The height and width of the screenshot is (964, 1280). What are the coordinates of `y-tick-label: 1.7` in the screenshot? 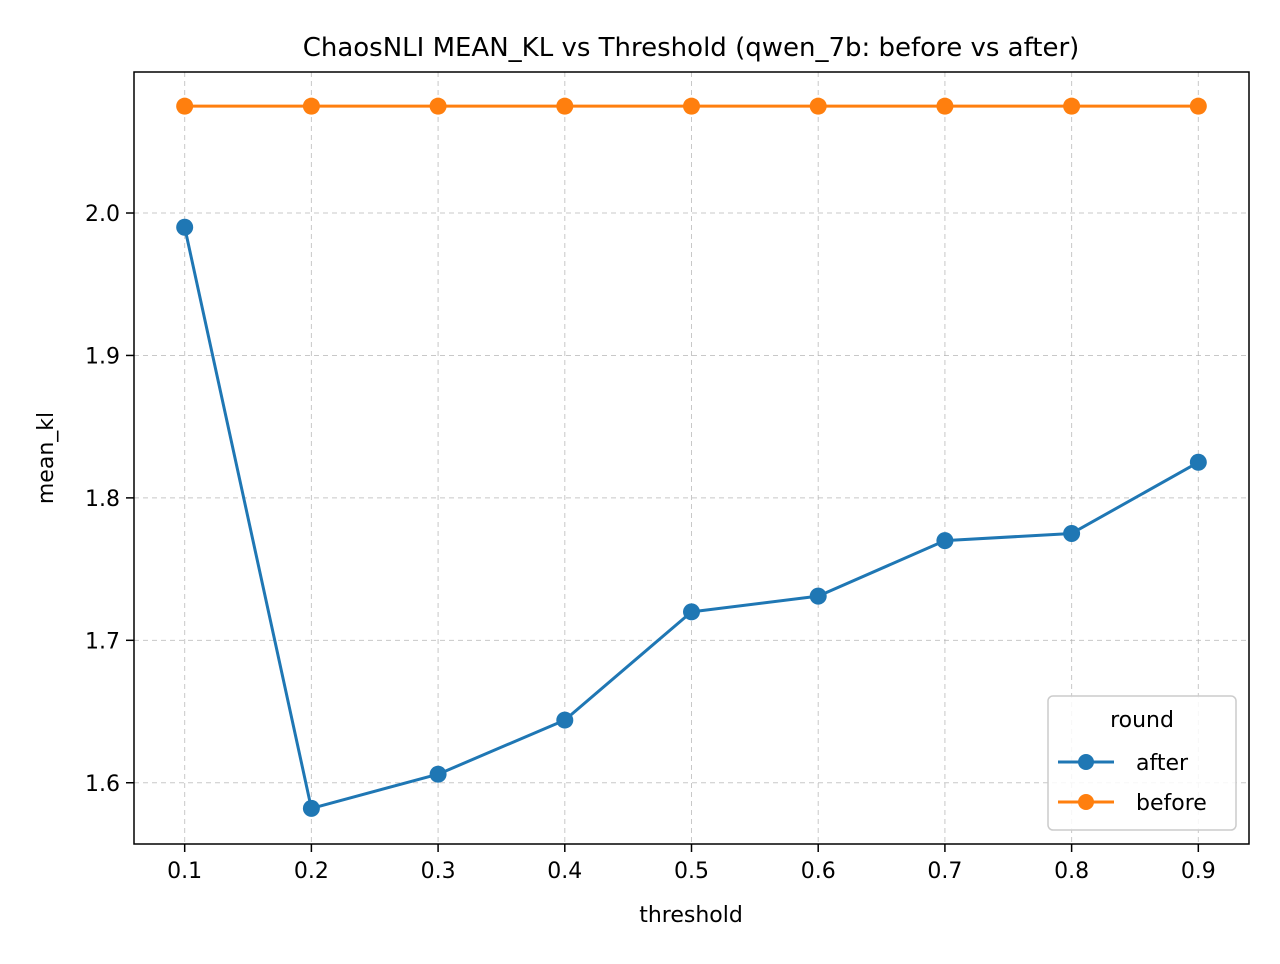 It's located at (102, 641).